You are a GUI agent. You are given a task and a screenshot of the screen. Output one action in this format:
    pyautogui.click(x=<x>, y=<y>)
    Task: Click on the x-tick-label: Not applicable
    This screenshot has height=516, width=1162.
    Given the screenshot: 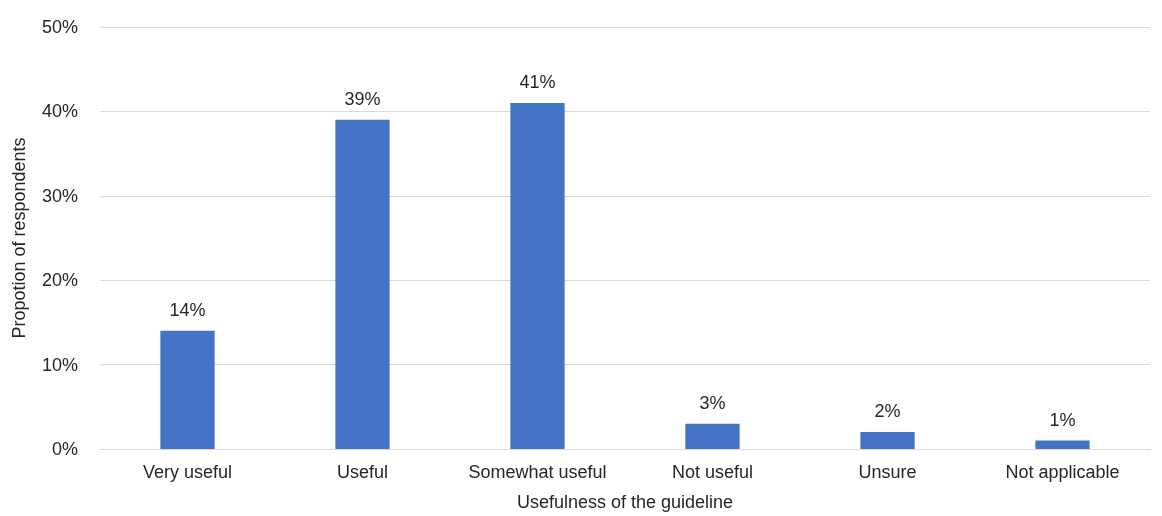 What is the action you would take?
    pyautogui.click(x=1062, y=472)
    